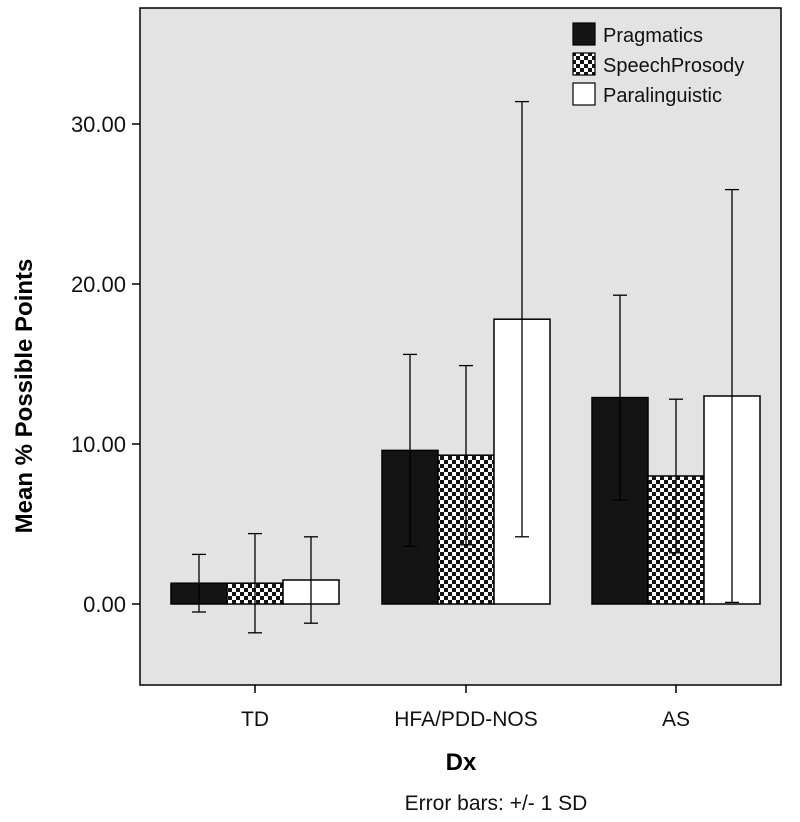  I want to click on legend: Pragmatics SpeechProsody Paralinguistic, so click(658, 64).